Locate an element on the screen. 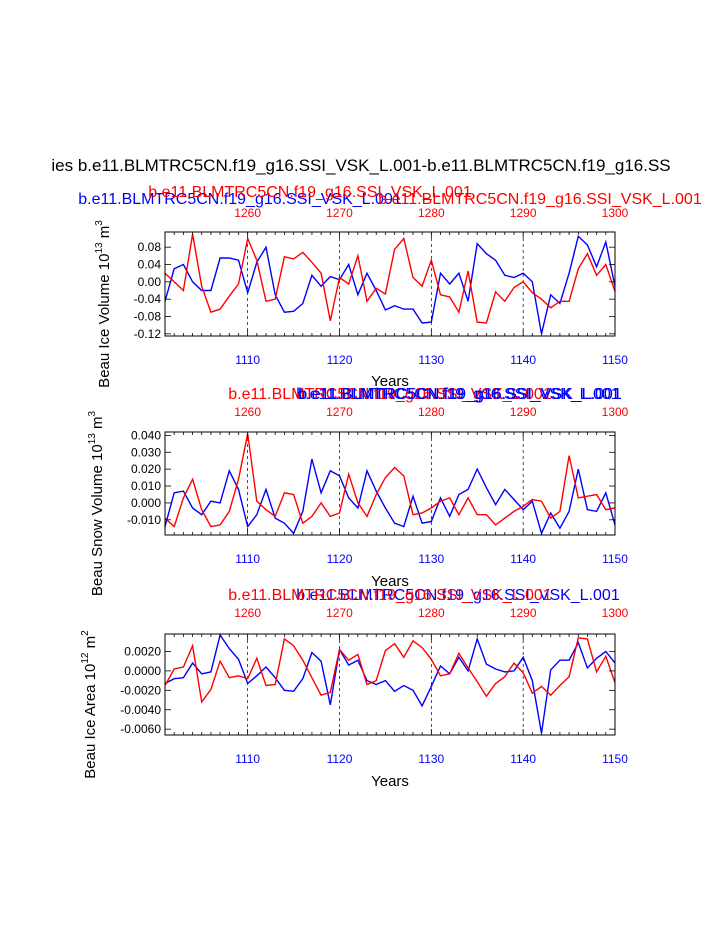  y-tick-label: 0.010 is located at coordinates (146, 486).